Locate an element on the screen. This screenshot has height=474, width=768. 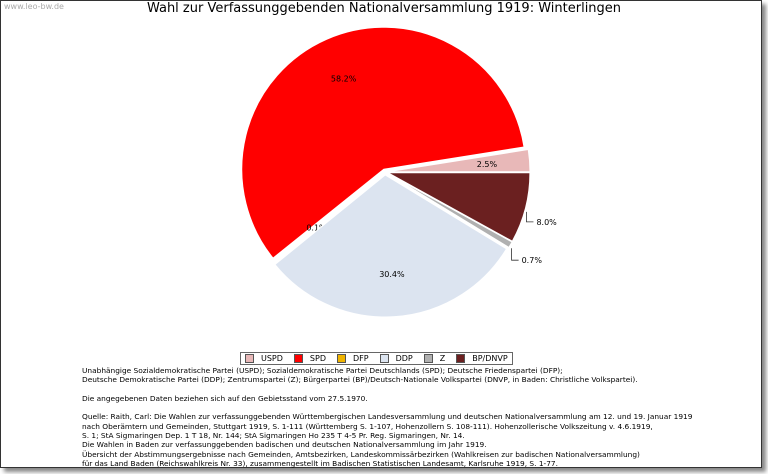
legend-item: BP/DNVP is located at coordinates (482, 358).